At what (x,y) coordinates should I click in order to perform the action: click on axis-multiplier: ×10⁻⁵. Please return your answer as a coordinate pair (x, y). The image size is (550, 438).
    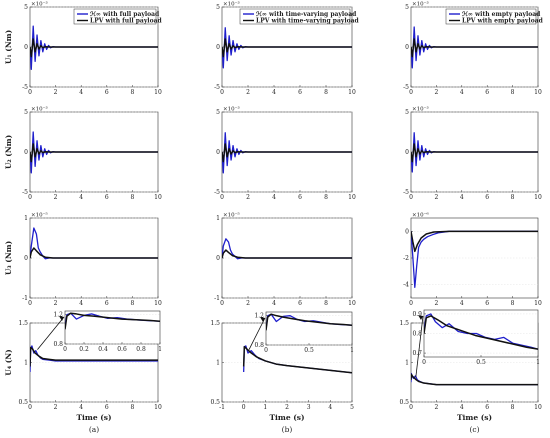
    Looking at the image, I should click on (231, 215).